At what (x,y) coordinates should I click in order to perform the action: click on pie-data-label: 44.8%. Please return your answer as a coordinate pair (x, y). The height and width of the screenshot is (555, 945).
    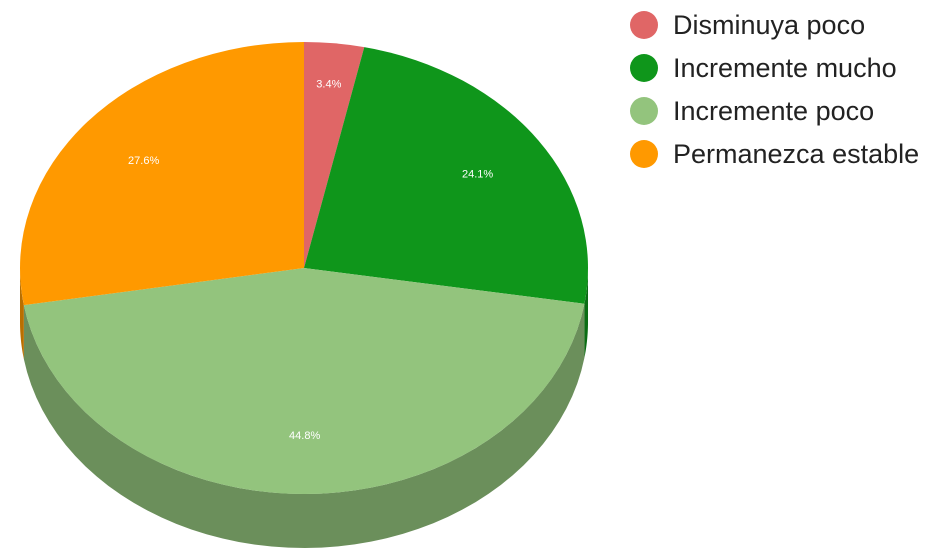
    Looking at the image, I should click on (304, 436).